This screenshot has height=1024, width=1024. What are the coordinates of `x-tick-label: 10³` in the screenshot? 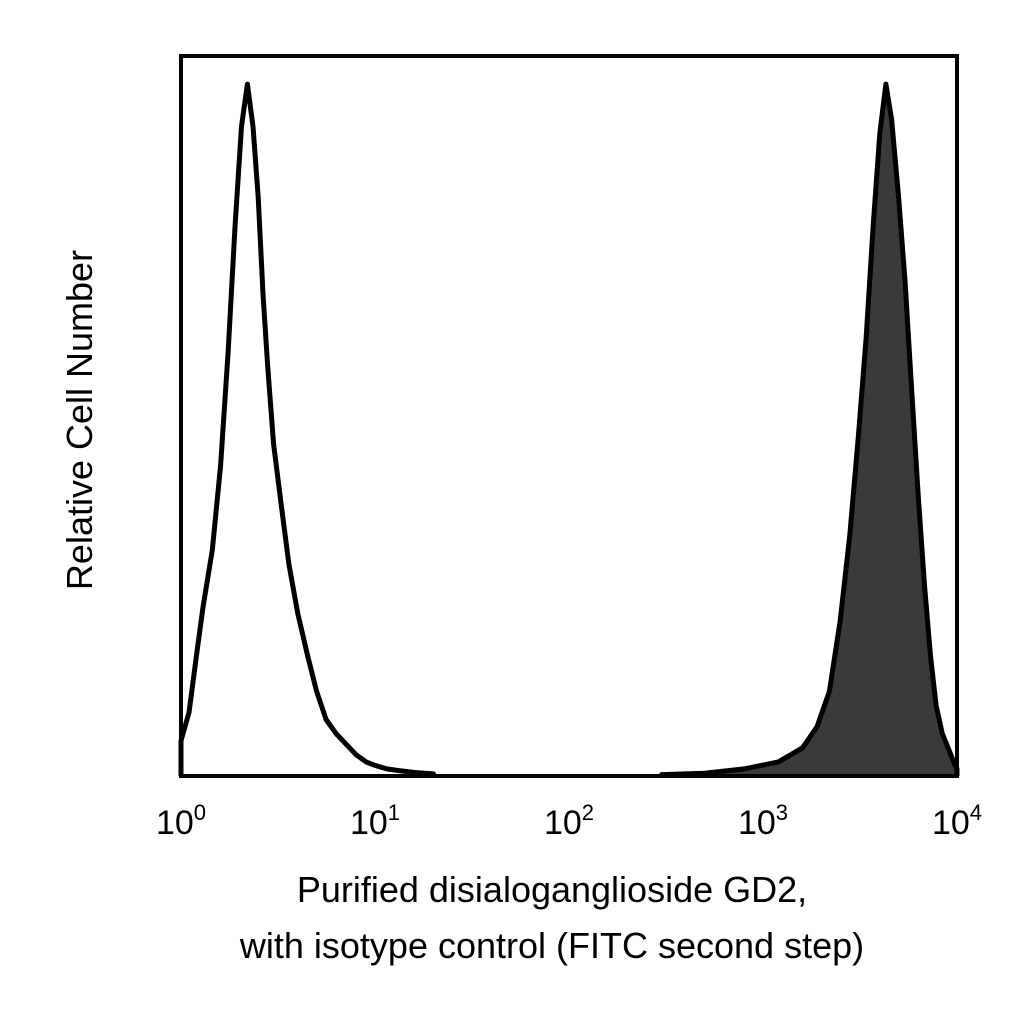 It's located at (763, 821).